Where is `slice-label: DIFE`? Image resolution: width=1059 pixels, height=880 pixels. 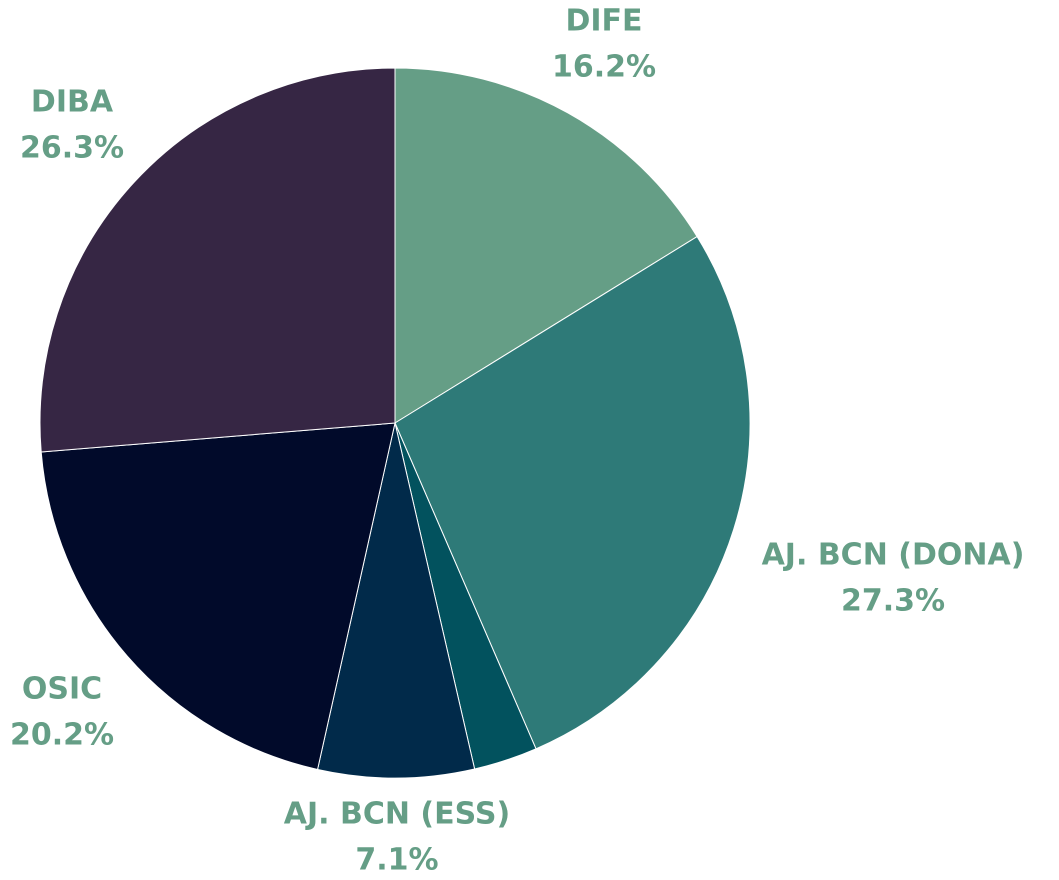
slice-label: DIFE is located at coordinates (603, 21).